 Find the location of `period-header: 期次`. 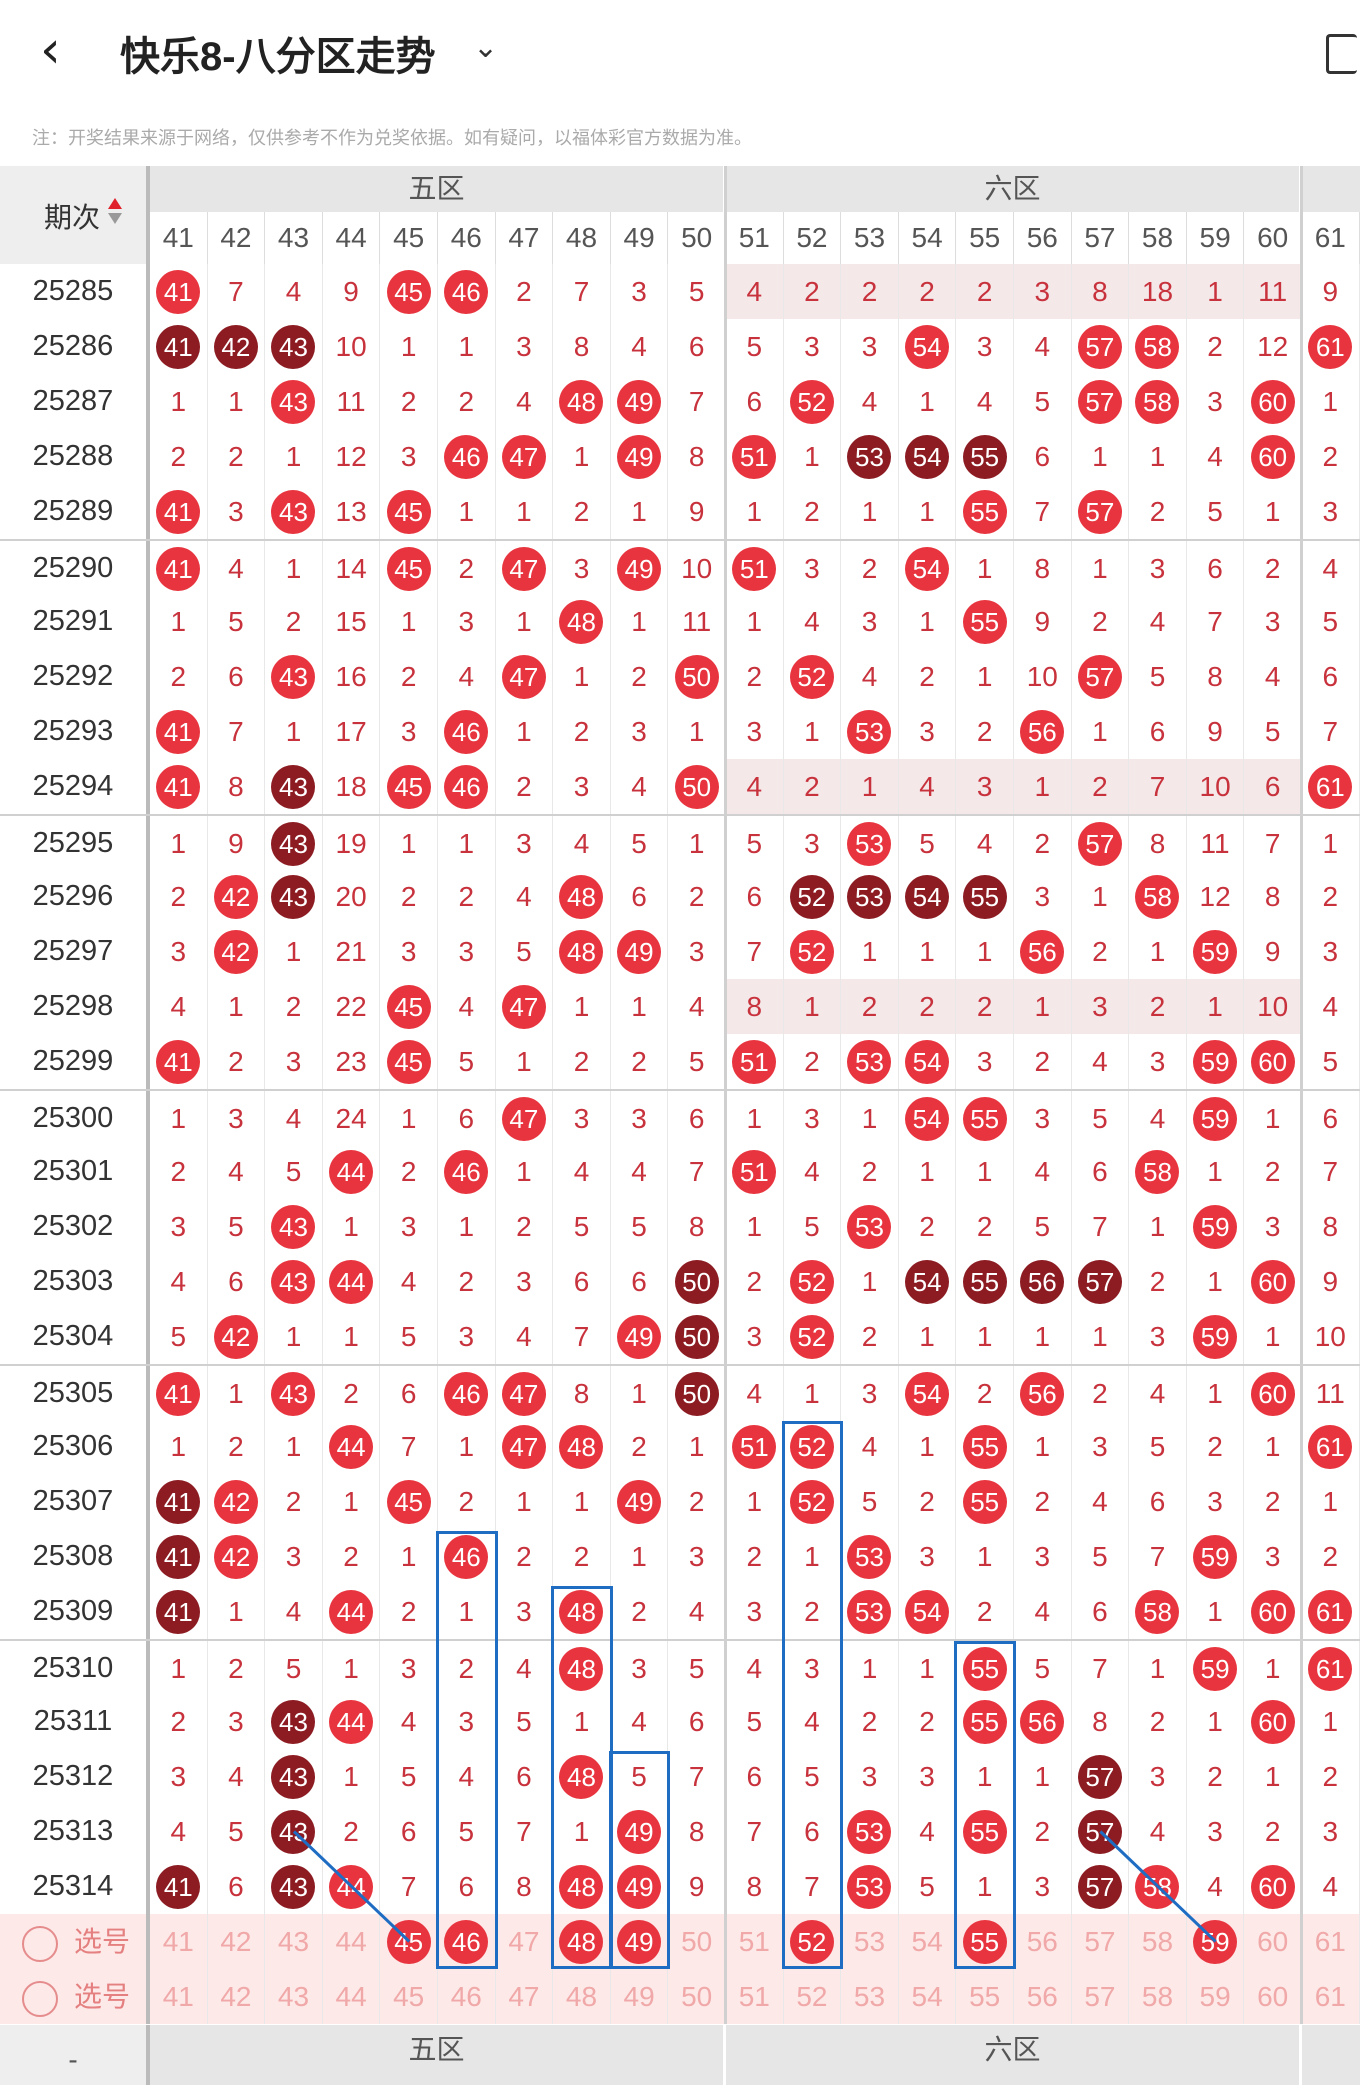

period-header: 期次 is located at coordinates (75, 215).